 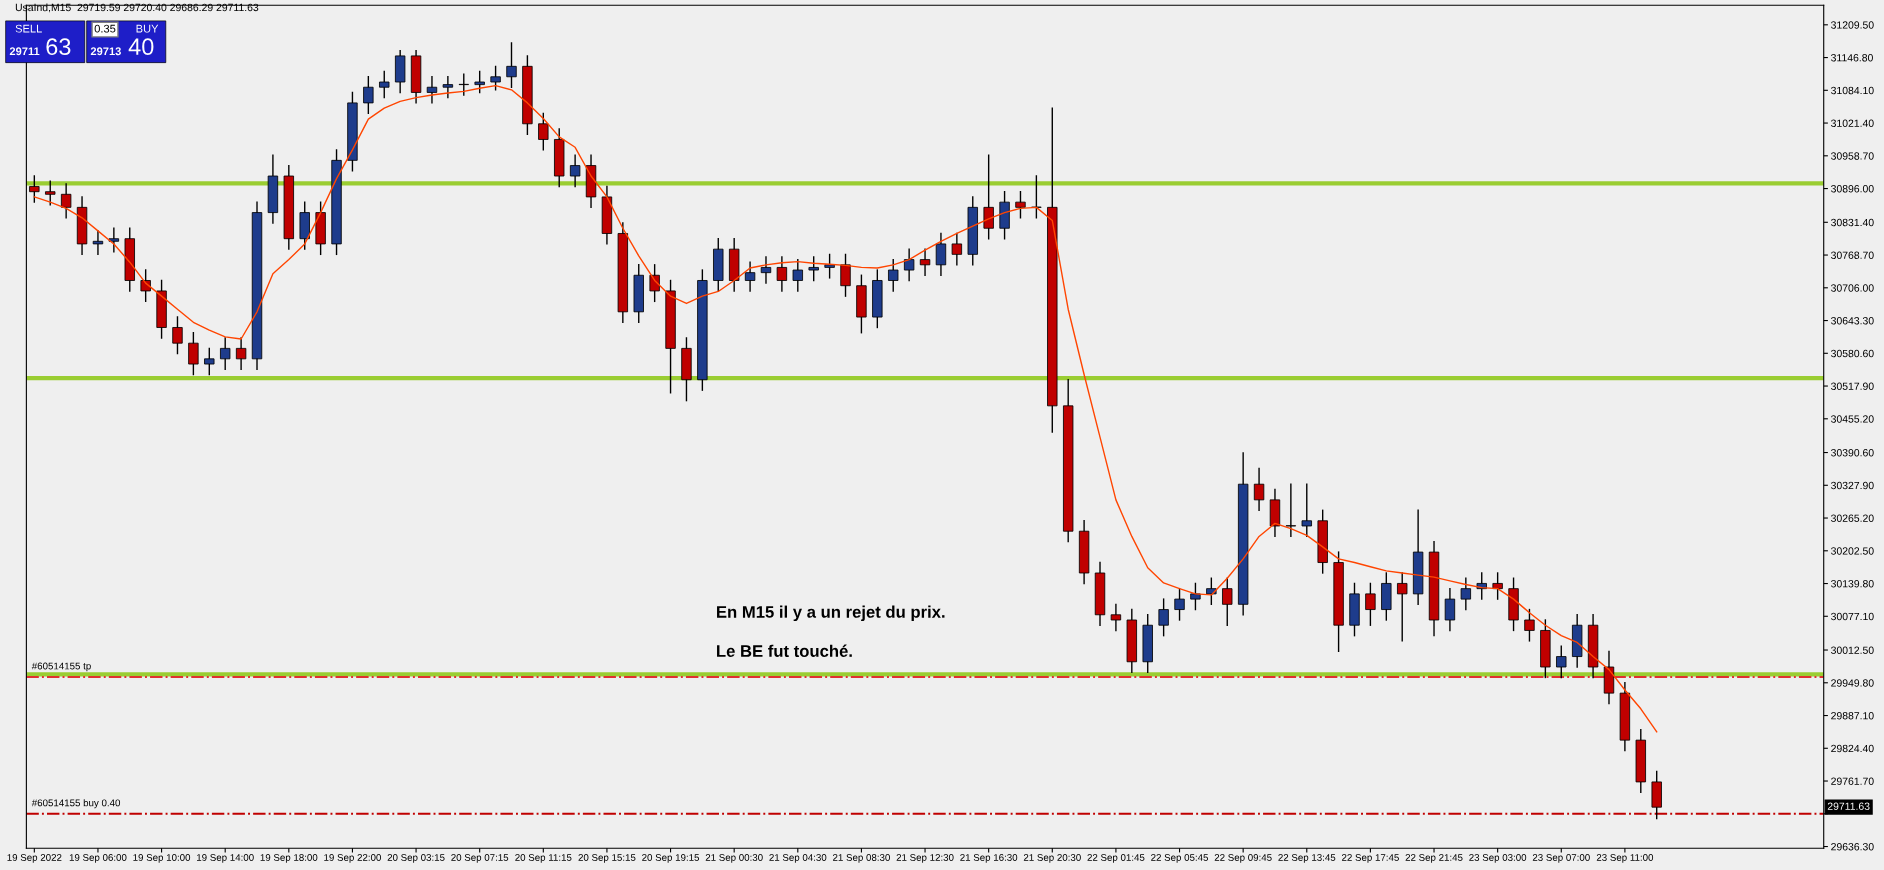 What do you see at coordinates (784, 650) in the screenshot?
I see `annotation: Le BE fut touché.` at bounding box center [784, 650].